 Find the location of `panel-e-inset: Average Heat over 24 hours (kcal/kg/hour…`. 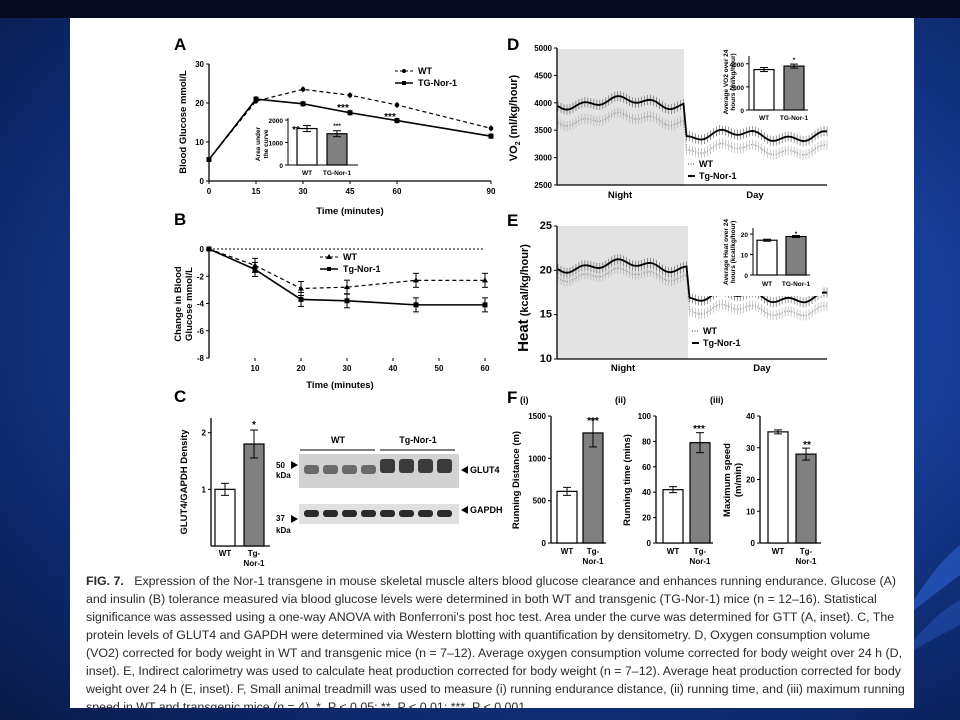

panel-e-inset: Average Heat over 24 hours (kcal/kg/hour… is located at coordinates (763, 257).